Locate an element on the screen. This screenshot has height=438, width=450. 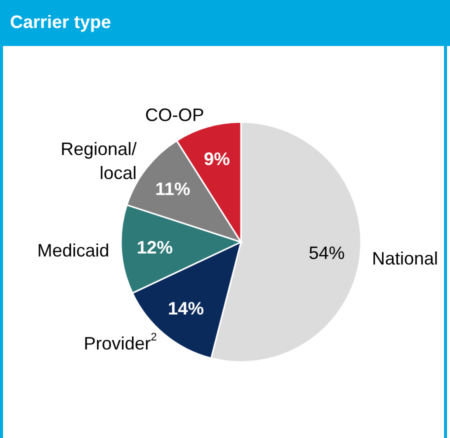
data-label: 9% is located at coordinates (217, 159).